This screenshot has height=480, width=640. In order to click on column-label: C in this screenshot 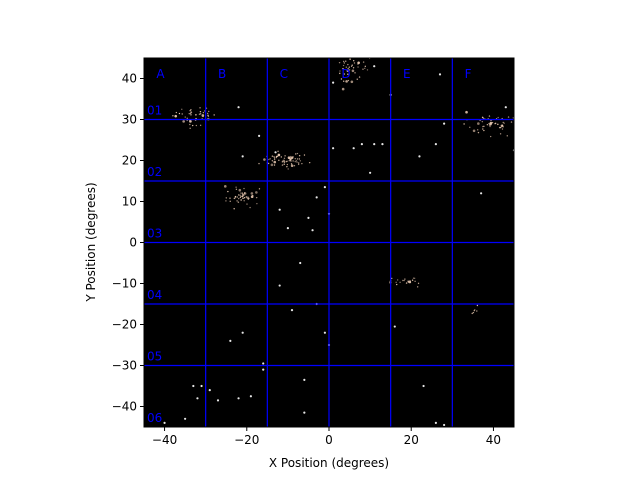, I will do `click(284, 74)`.